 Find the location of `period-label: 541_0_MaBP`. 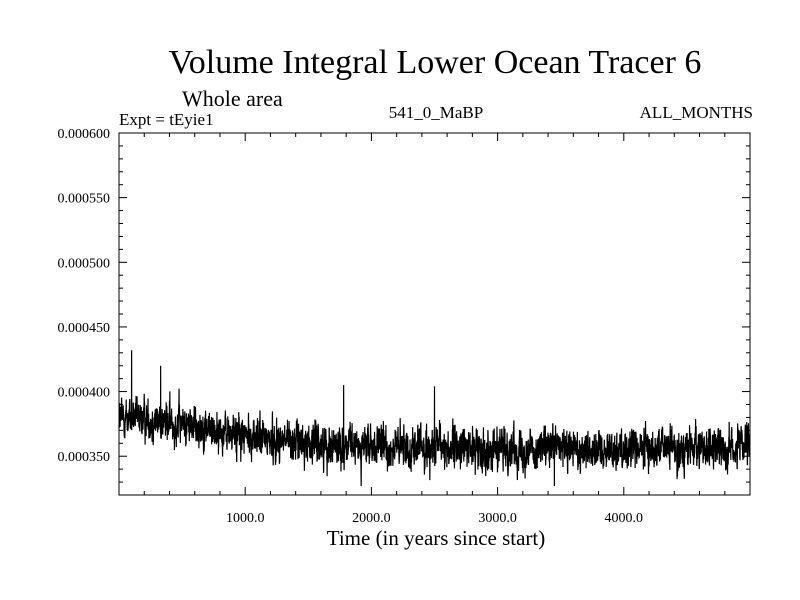

period-label: 541_0_MaBP is located at coordinates (436, 112).